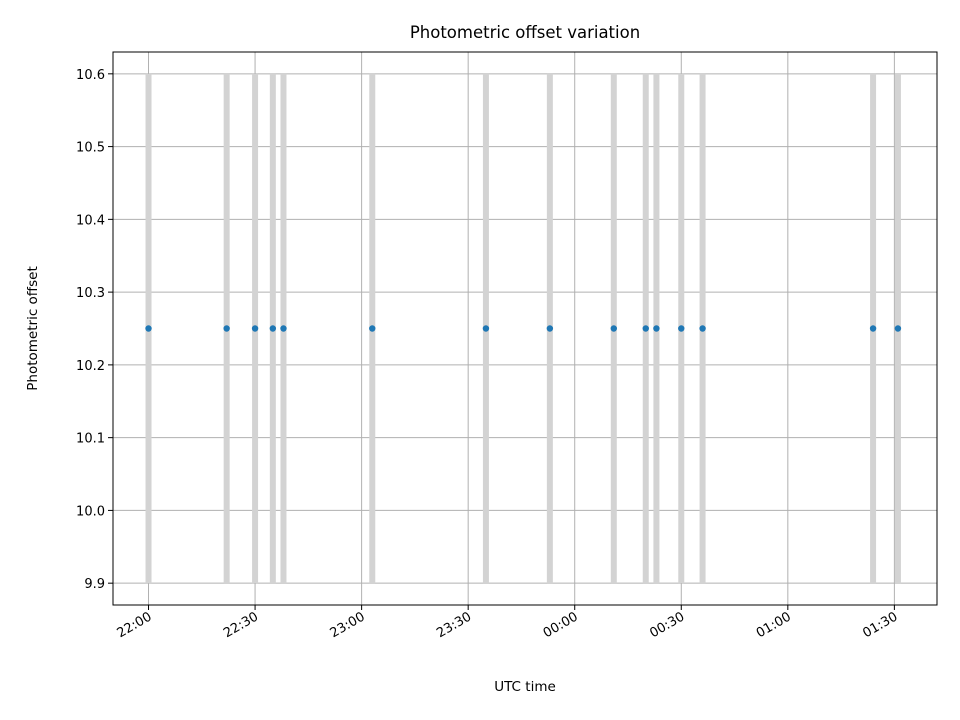 The width and height of the screenshot is (960, 720). What do you see at coordinates (90, 220) in the screenshot?
I see `y-tick-label: 10.4` at bounding box center [90, 220].